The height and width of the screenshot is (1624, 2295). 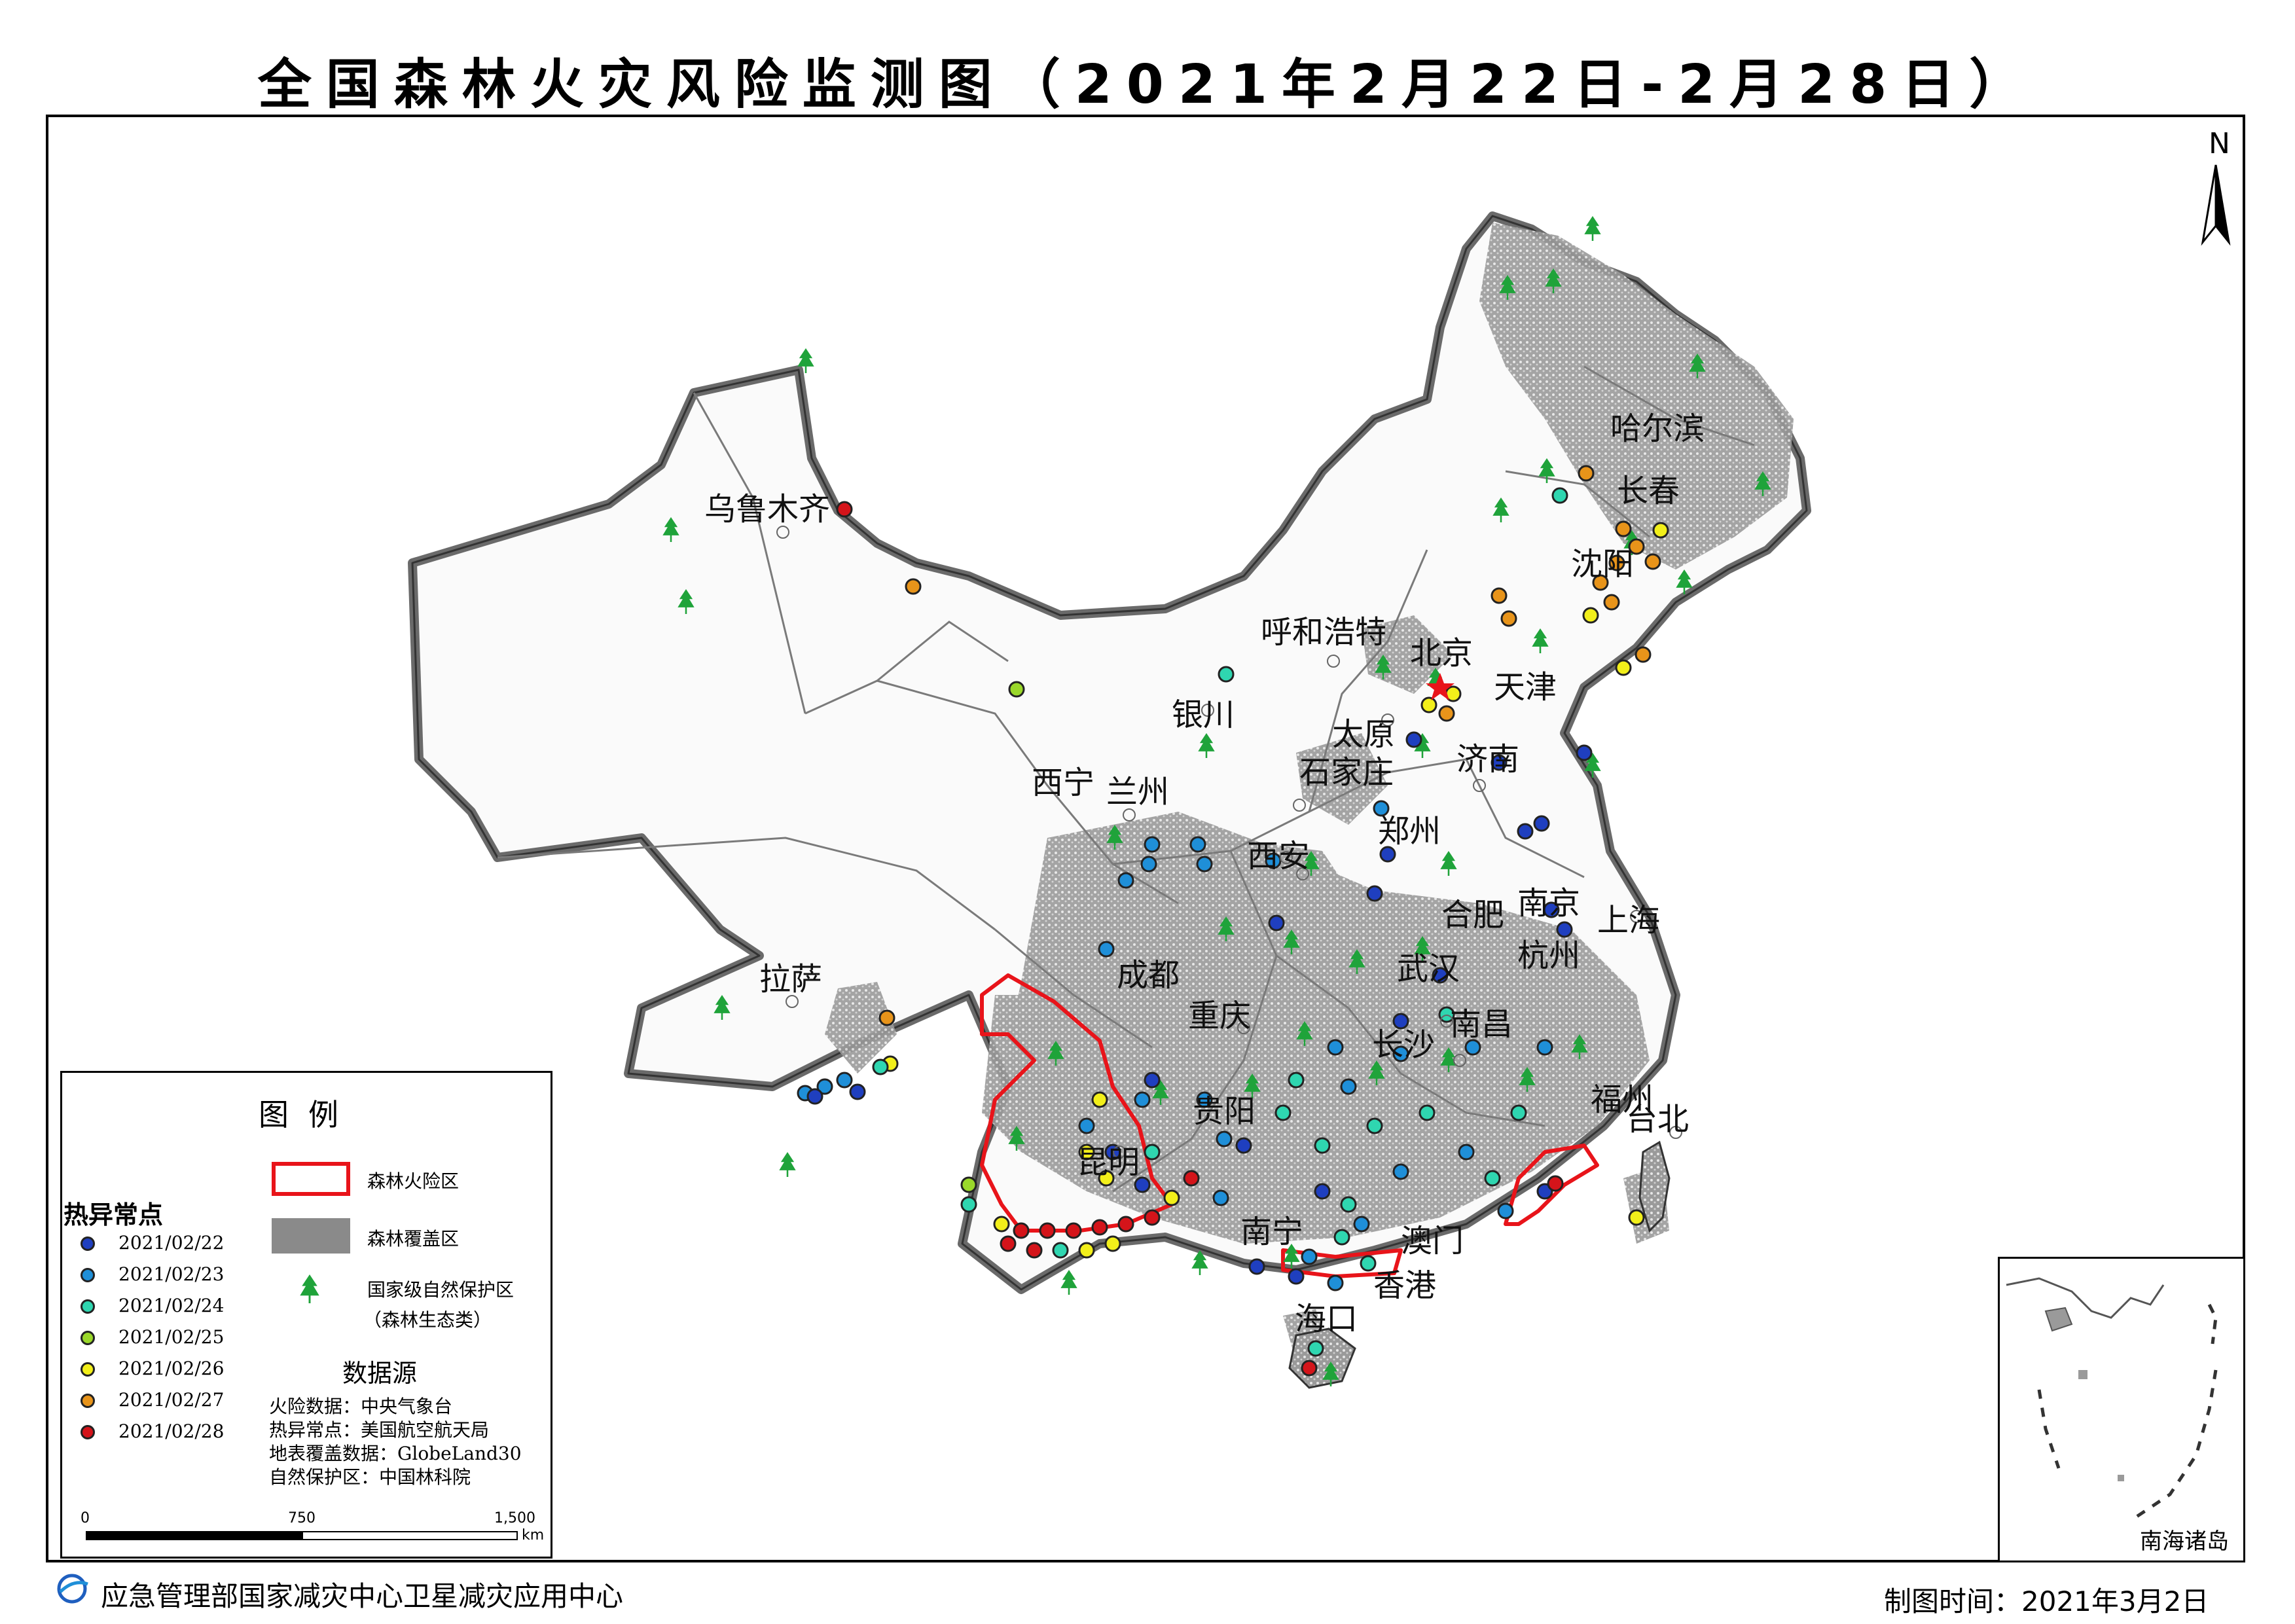 What do you see at coordinates (441, 1290) in the screenshot?
I see `reserve-label: 国家级自然保护区` at bounding box center [441, 1290].